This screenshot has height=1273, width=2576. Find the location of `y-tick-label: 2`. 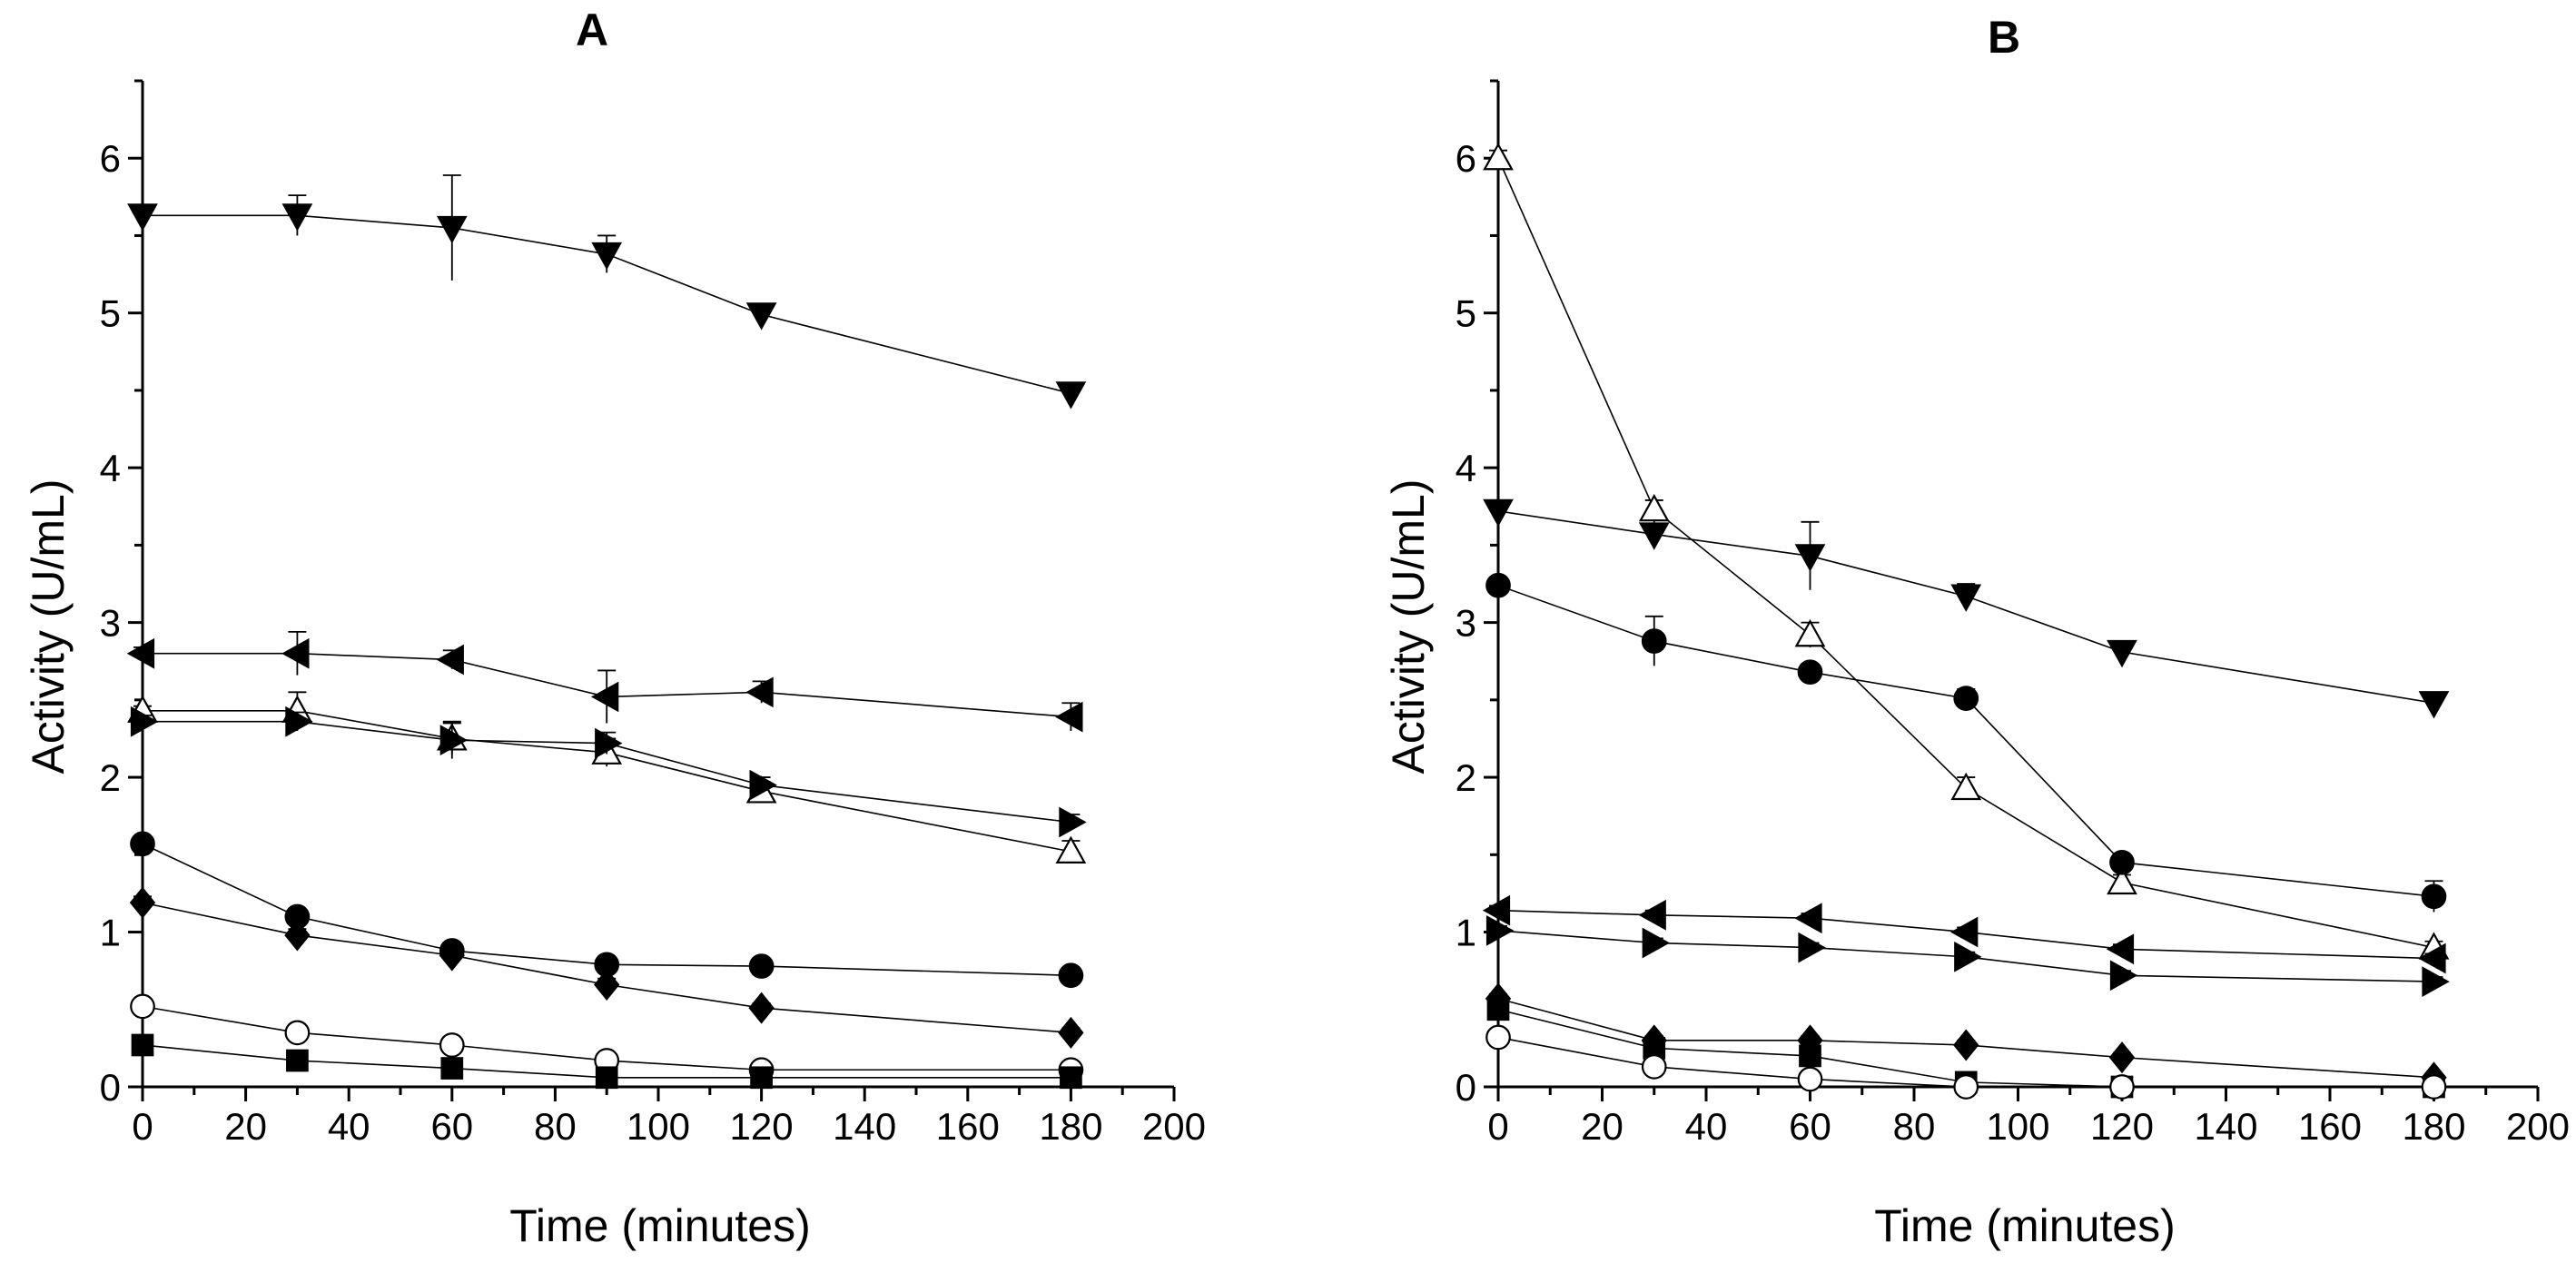

y-tick-label: 2 is located at coordinates (1466, 777).